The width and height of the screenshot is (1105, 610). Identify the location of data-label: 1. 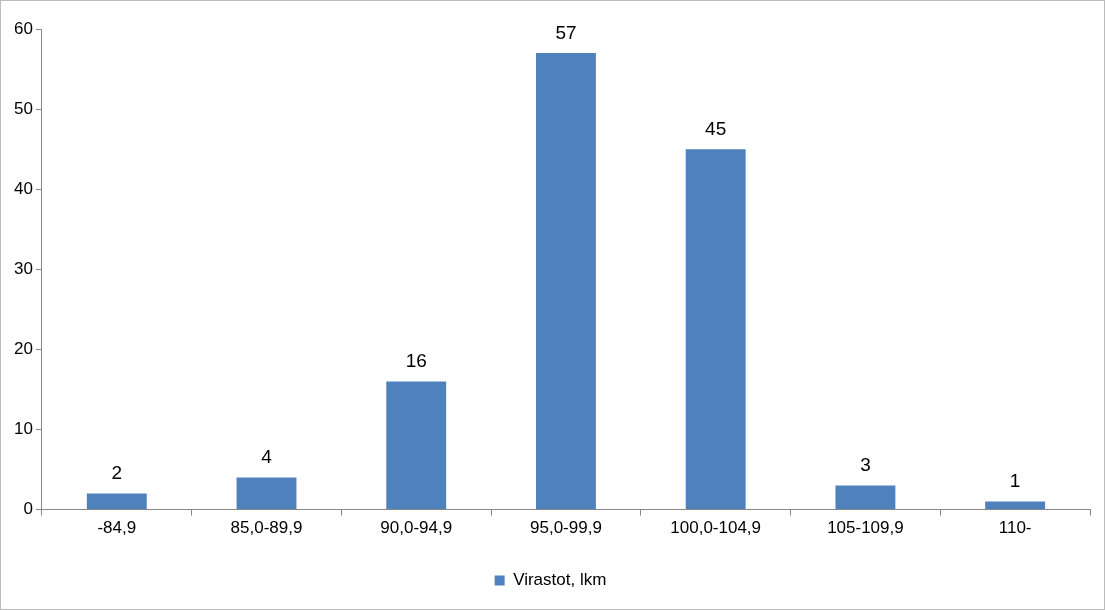
(1015, 481).